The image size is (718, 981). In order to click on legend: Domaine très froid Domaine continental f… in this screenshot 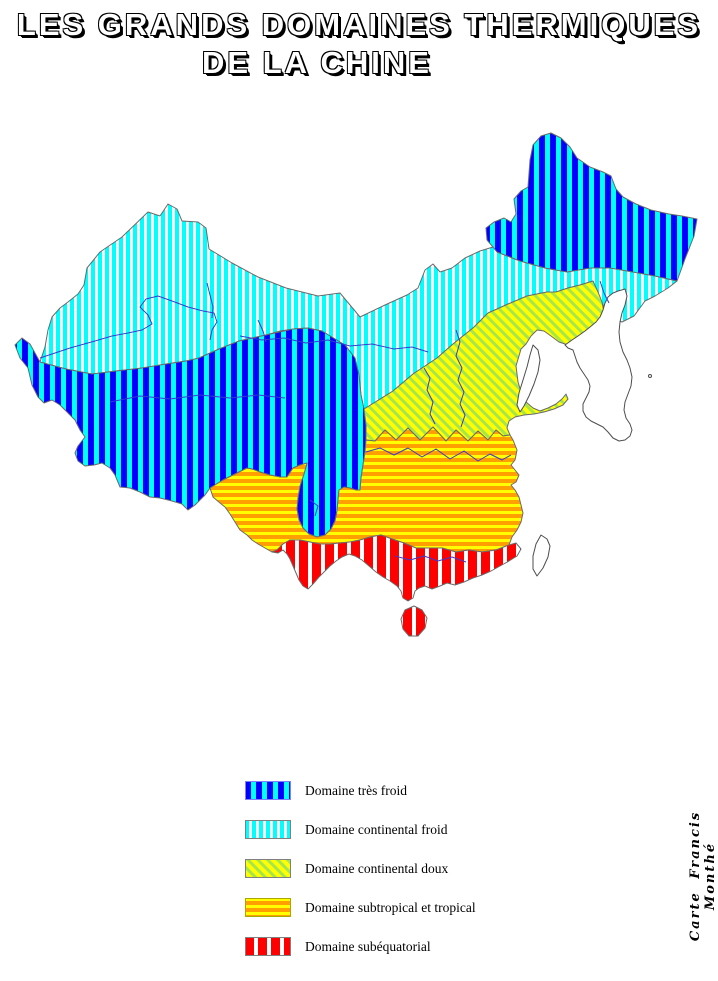, I will do `click(360, 878)`.